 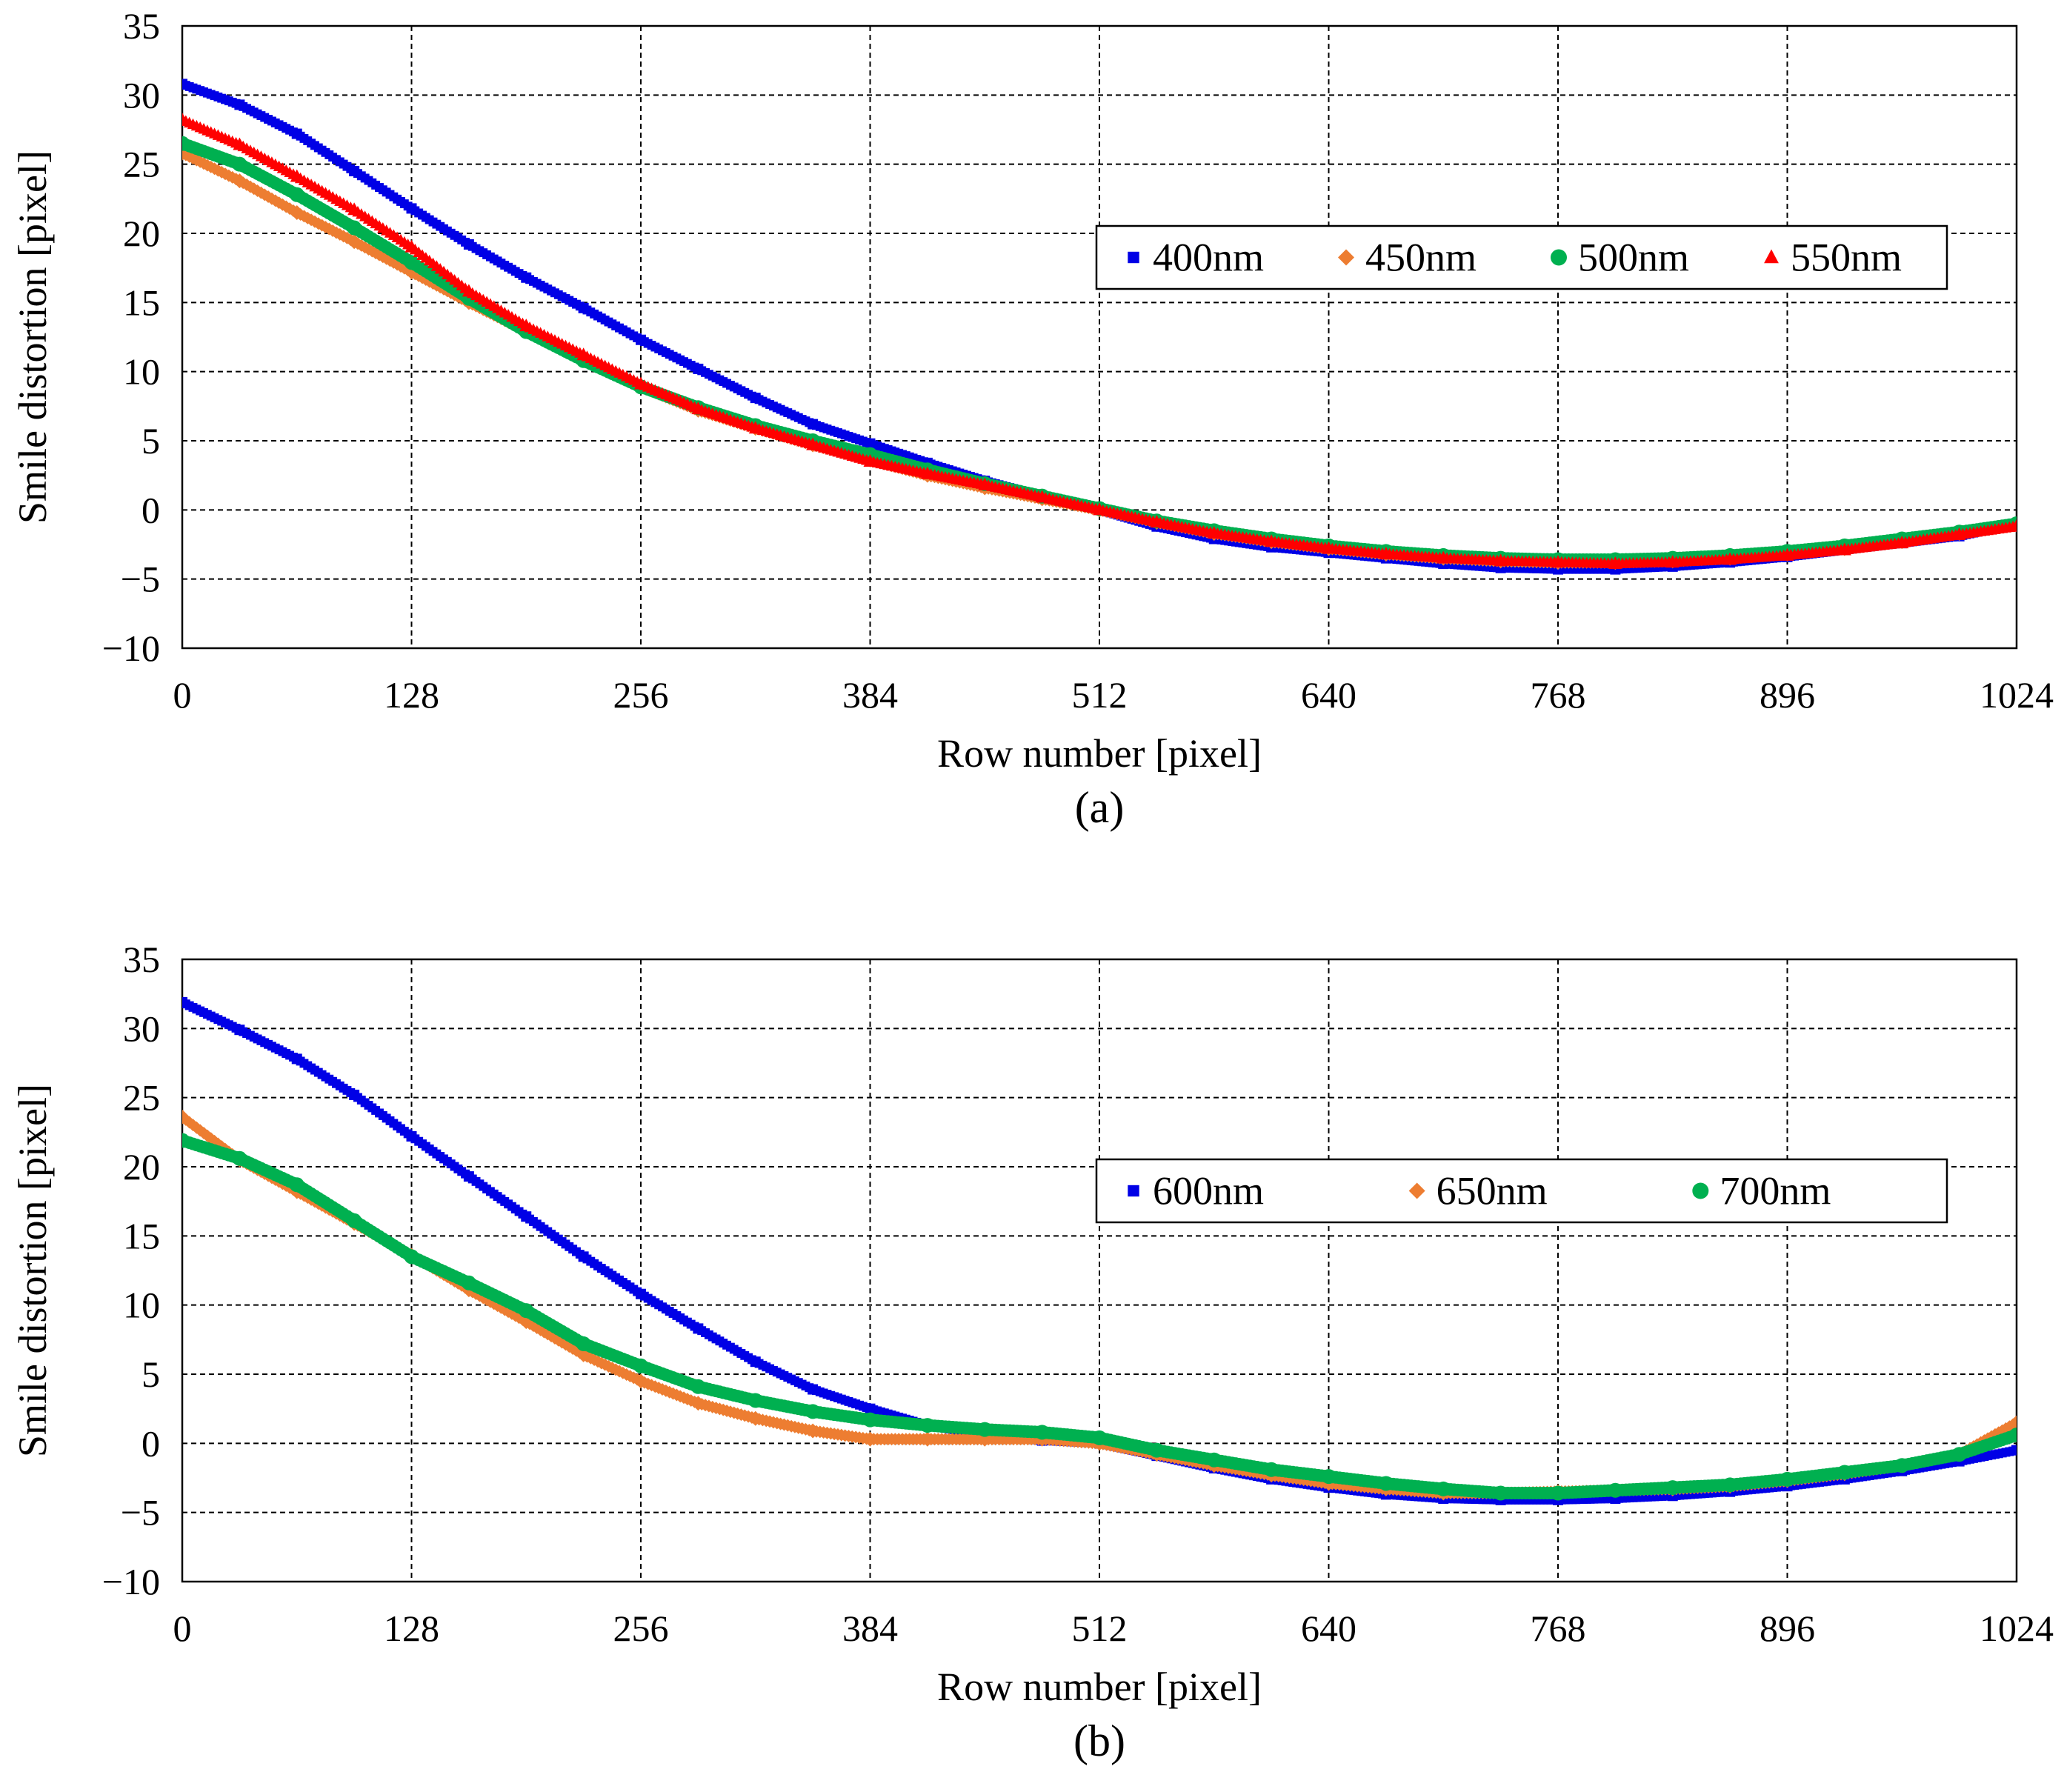 What do you see at coordinates (1492, 1191) in the screenshot?
I see `legend-label: 650nm` at bounding box center [1492, 1191].